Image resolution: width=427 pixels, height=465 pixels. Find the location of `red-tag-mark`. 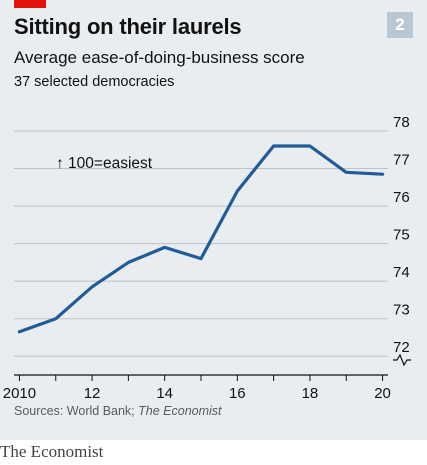

red-tag-mark is located at coordinates (30, 4).